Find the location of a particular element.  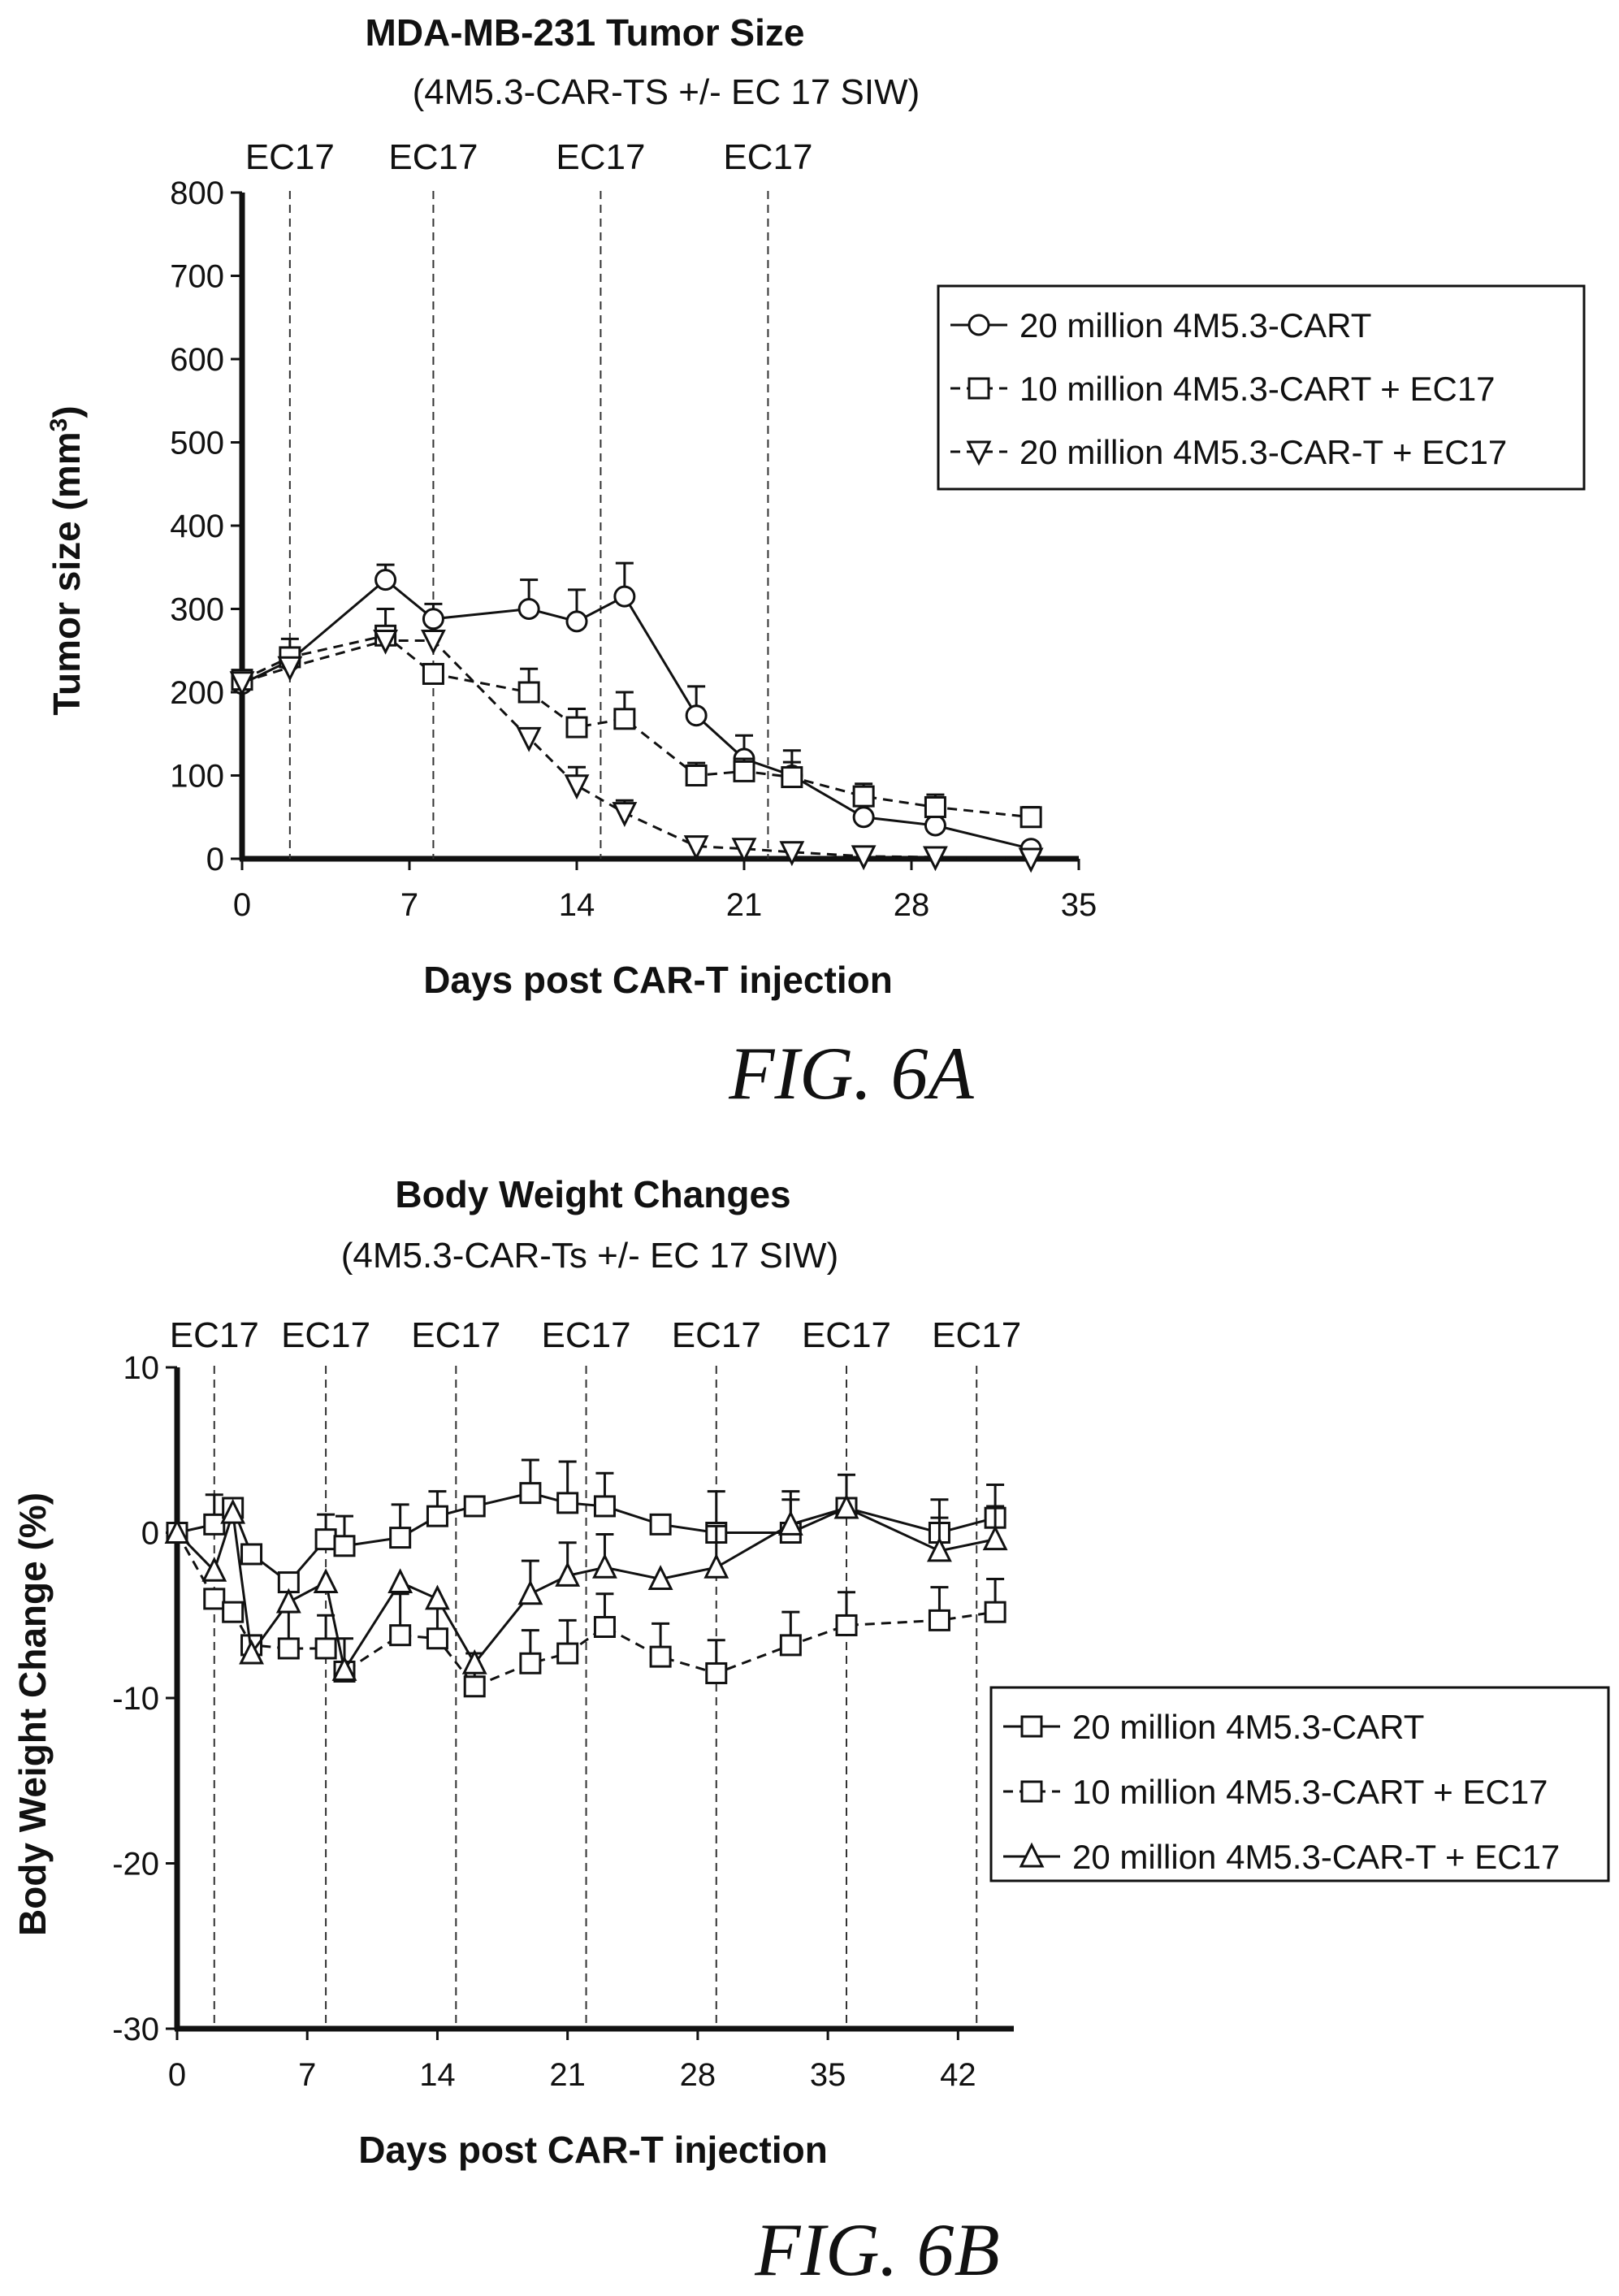

legend-label: 20 million 4M5.3-CART is located at coordinates (1195, 325).